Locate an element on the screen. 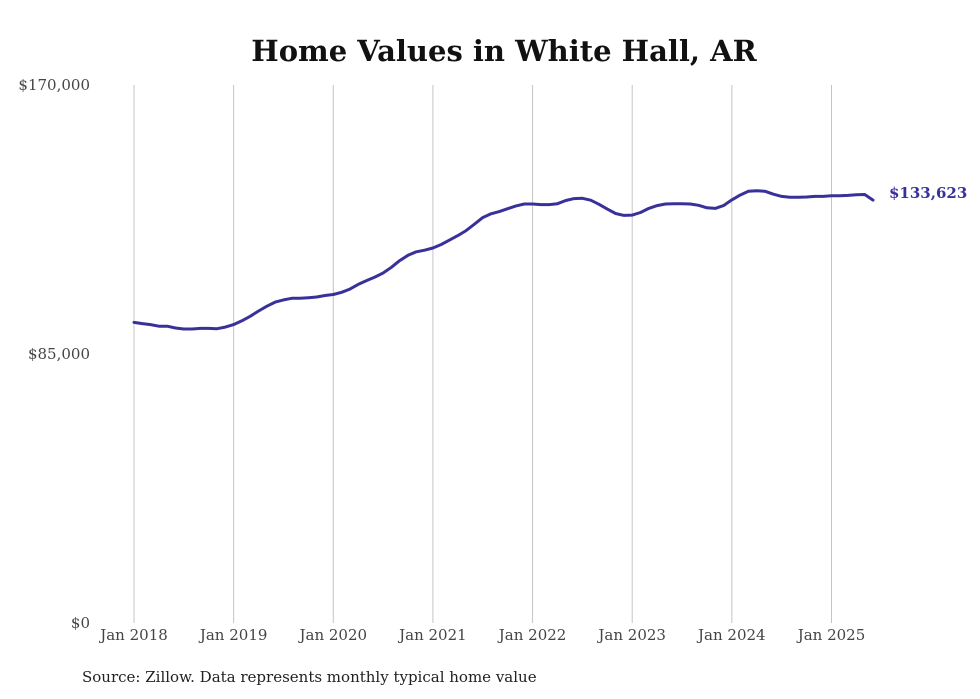 The image size is (980, 699). y-axis: $170,000 $85,000 $0 is located at coordinates (54, 354).